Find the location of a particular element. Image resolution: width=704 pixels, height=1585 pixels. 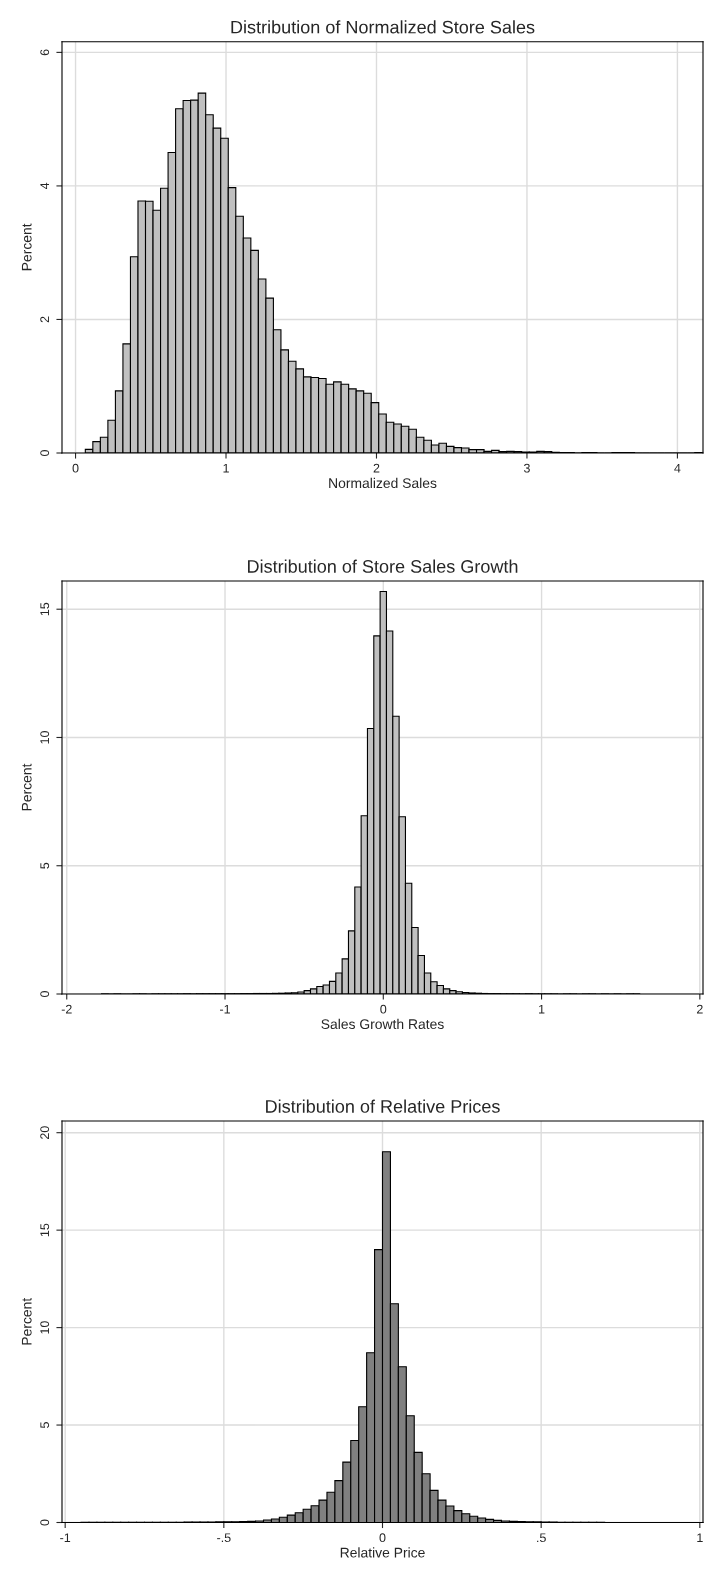

y-tick-label: 4 is located at coordinates (44, 186).